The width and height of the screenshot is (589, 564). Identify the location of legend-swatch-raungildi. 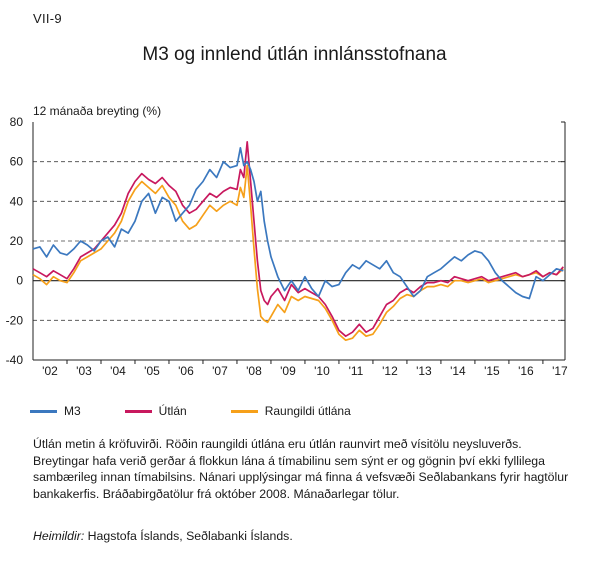
(244, 411).